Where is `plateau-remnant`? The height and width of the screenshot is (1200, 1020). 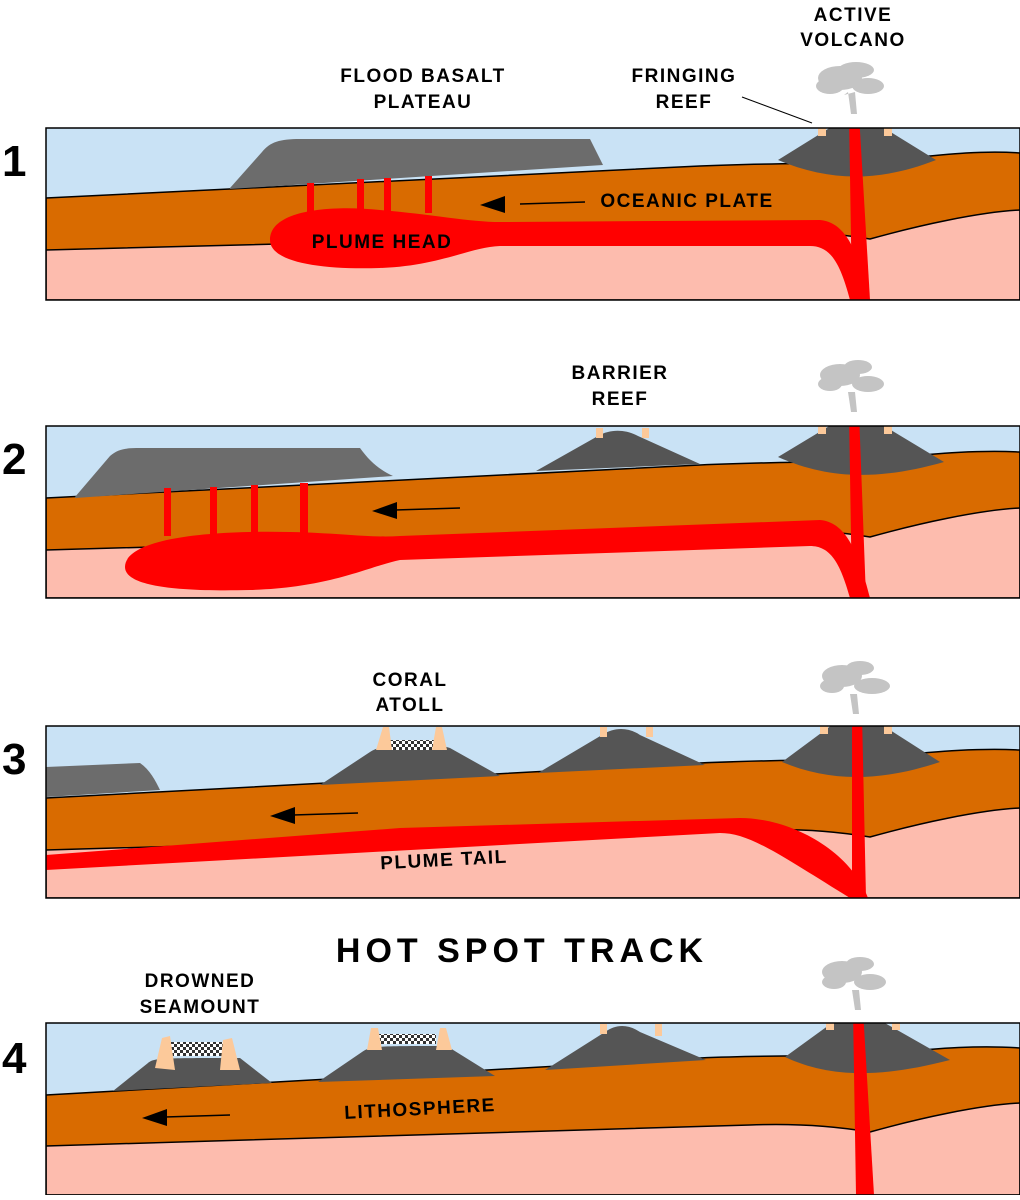 plateau-remnant is located at coordinates (103, 780).